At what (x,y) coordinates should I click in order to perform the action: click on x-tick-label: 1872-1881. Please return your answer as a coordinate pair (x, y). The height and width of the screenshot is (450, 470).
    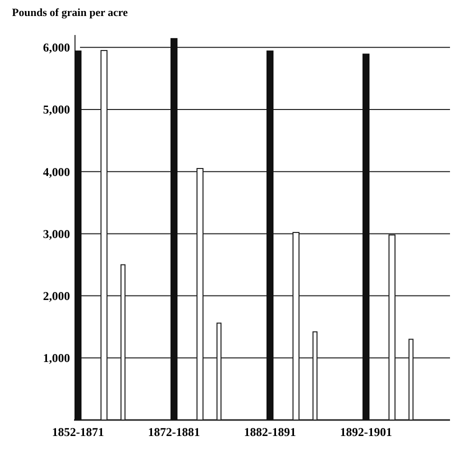
    Looking at the image, I should click on (174, 432).